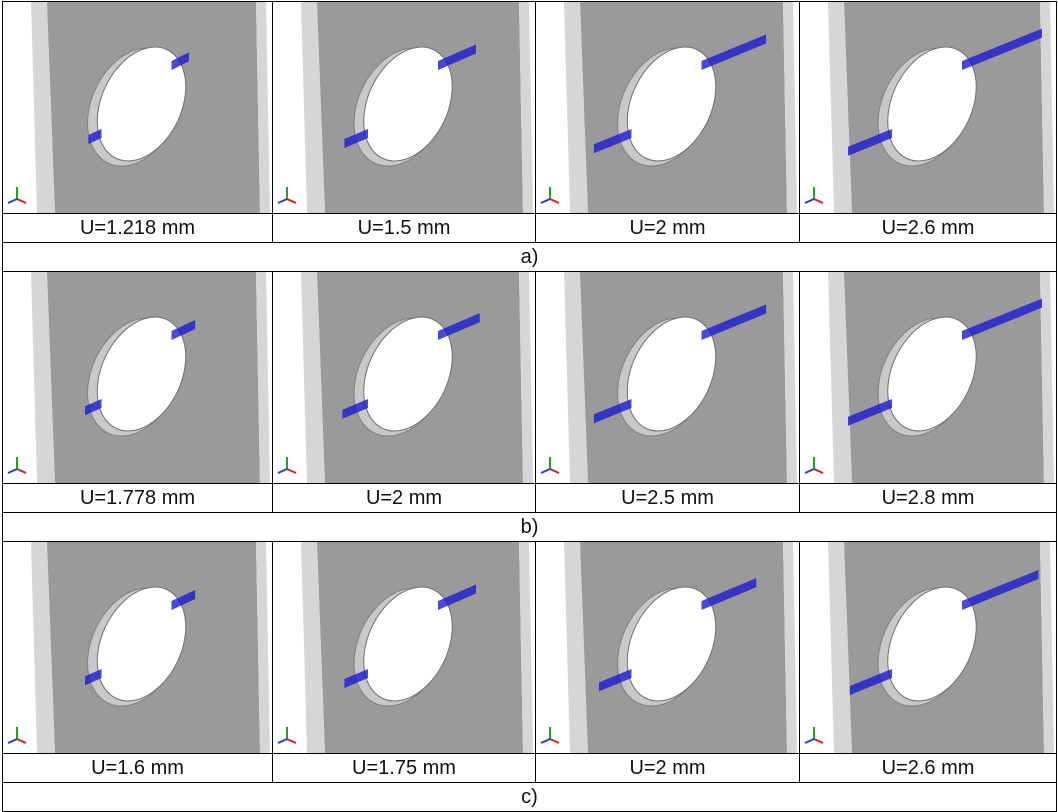 This screenshot has width=1058, height=812. I want to click on caption-row: b), so click(529, 527).